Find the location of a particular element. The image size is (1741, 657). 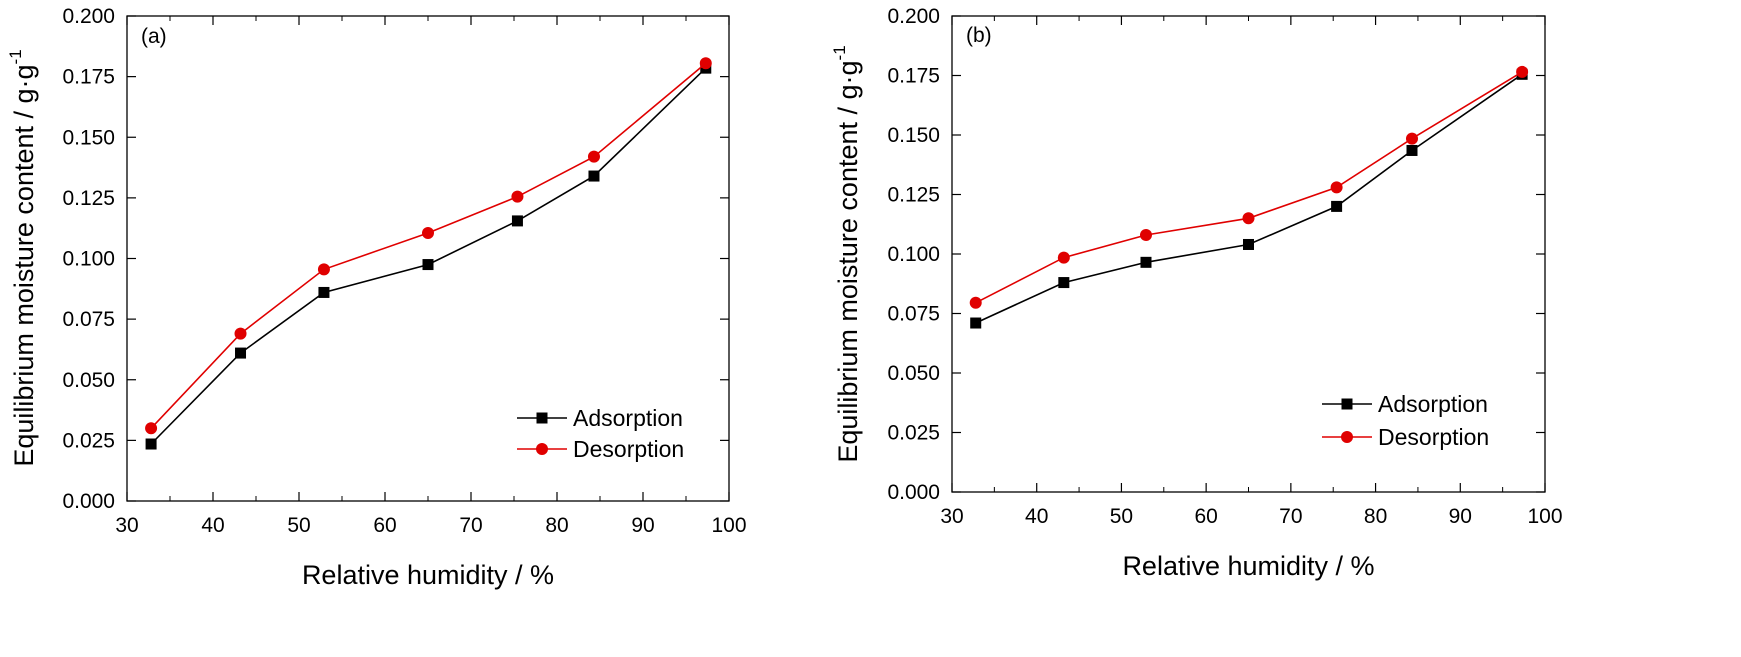

panel-label: (b) is located at coordinates (979, 35).